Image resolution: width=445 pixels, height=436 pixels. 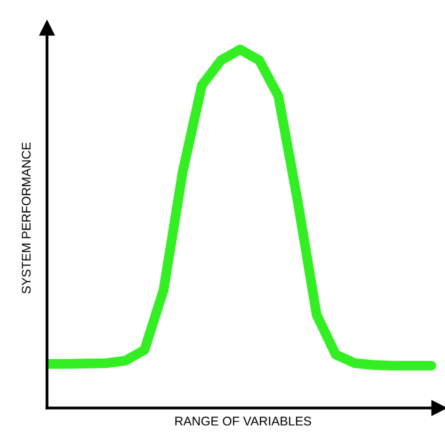 I want to click on y-axis-title: SYSTEM PERFORMANCE, so click(x=26, y=218).